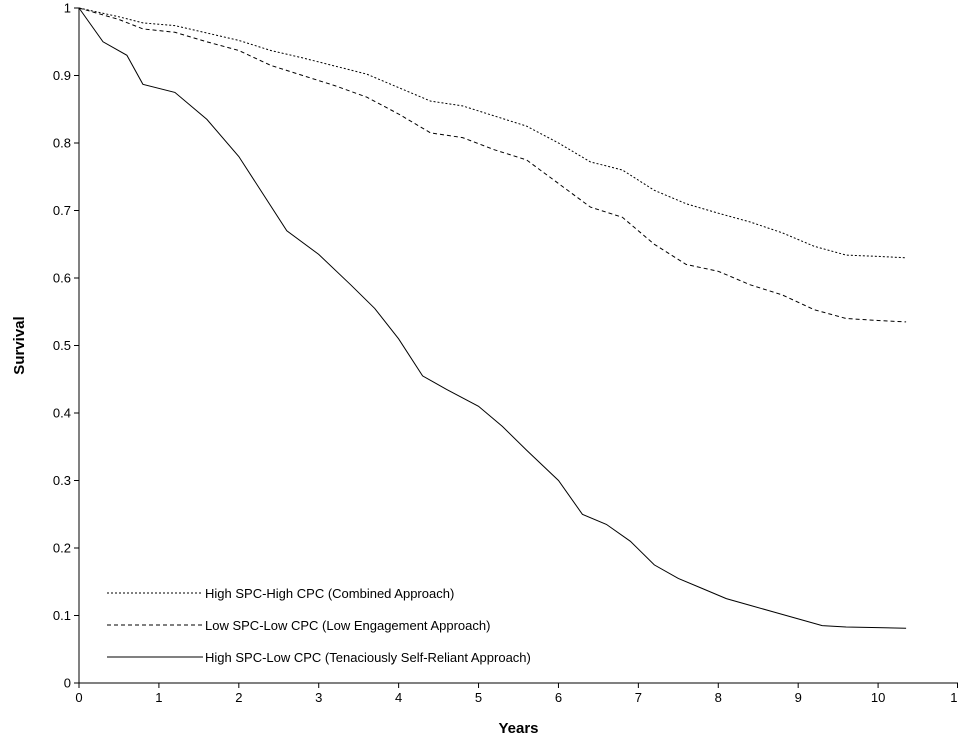 The width and height of the screenshot is (958, 738). What do you see at coordinates (798, 697) in the screenshot?
I see `x-tick-label: 9` at bounding box center [798, 697].